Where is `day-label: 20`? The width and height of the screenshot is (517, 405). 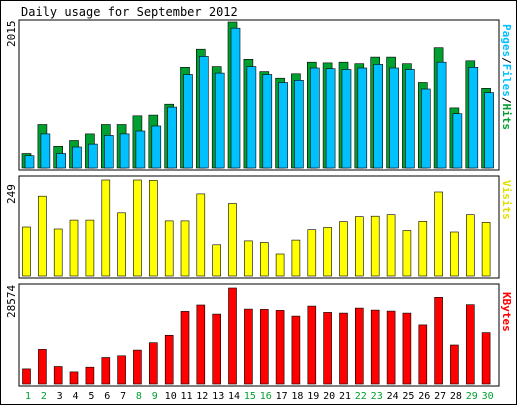
day-label: 20 is located at coordinates (329, 396).